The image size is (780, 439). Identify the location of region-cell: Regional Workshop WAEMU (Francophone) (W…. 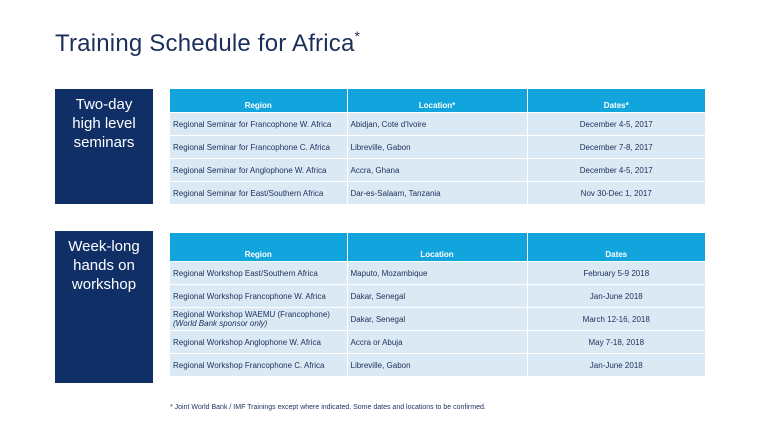
(259, 319).